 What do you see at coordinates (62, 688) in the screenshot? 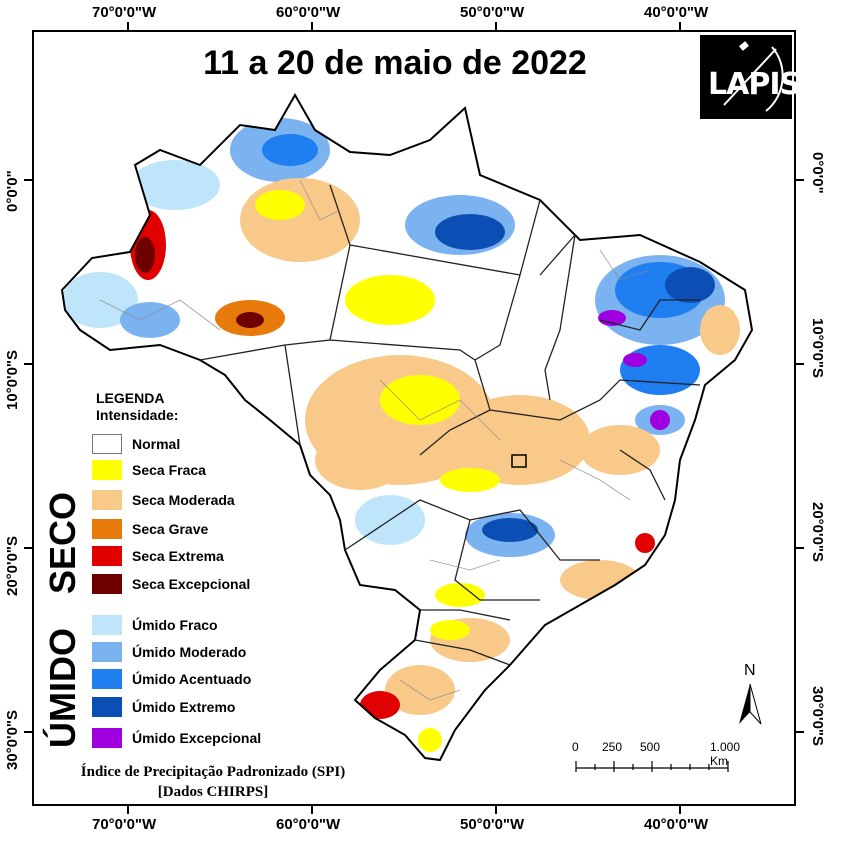
I see `legend-group-umido: ÚMIDO` at bounding box center [62, 688].